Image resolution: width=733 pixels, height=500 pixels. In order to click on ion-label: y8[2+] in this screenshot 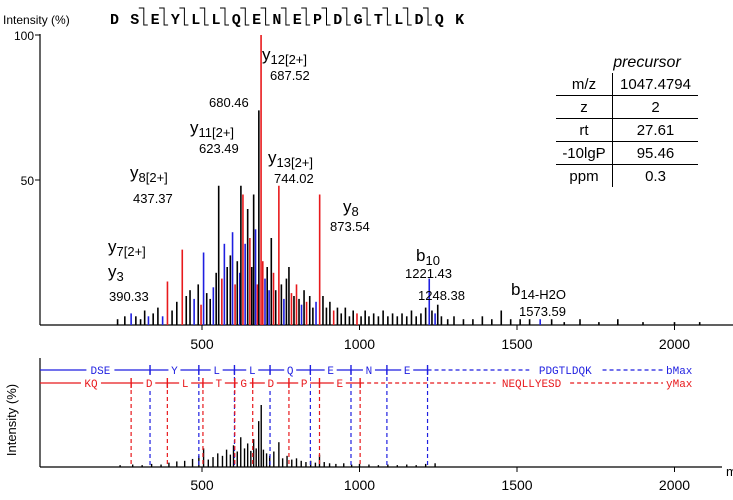, I will do `click(149, 174)`.